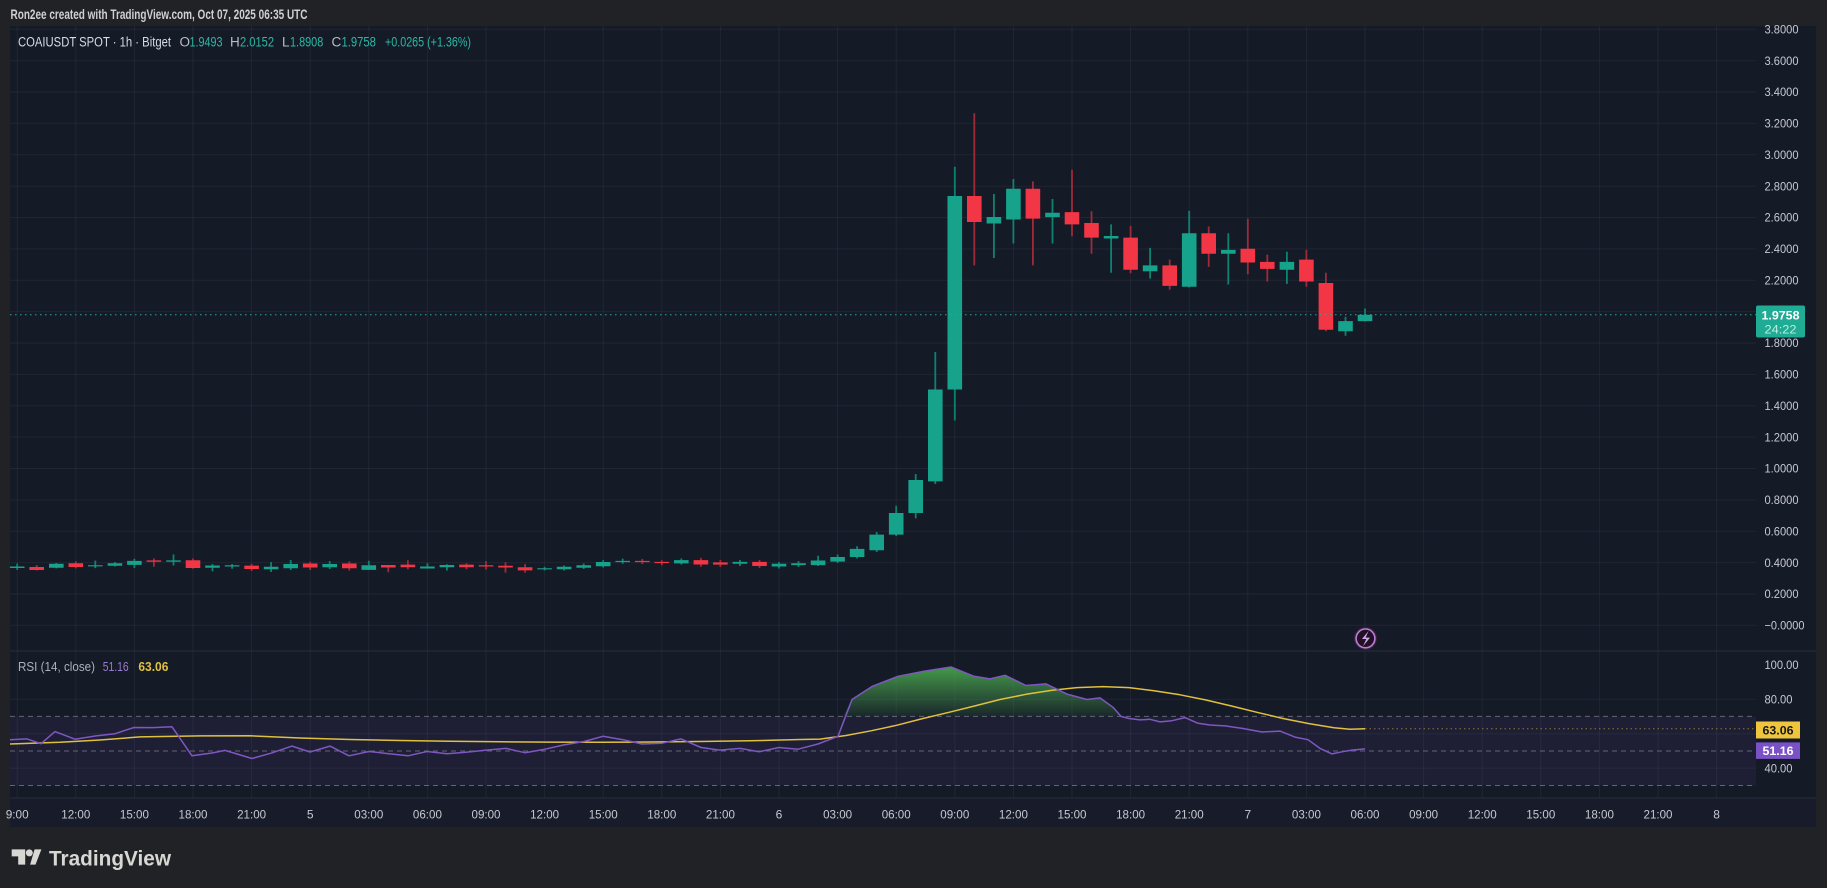  Describe the element at coordinates (1782, 563) in the screenshot. I see `svg-text: 0.4000` at that location.